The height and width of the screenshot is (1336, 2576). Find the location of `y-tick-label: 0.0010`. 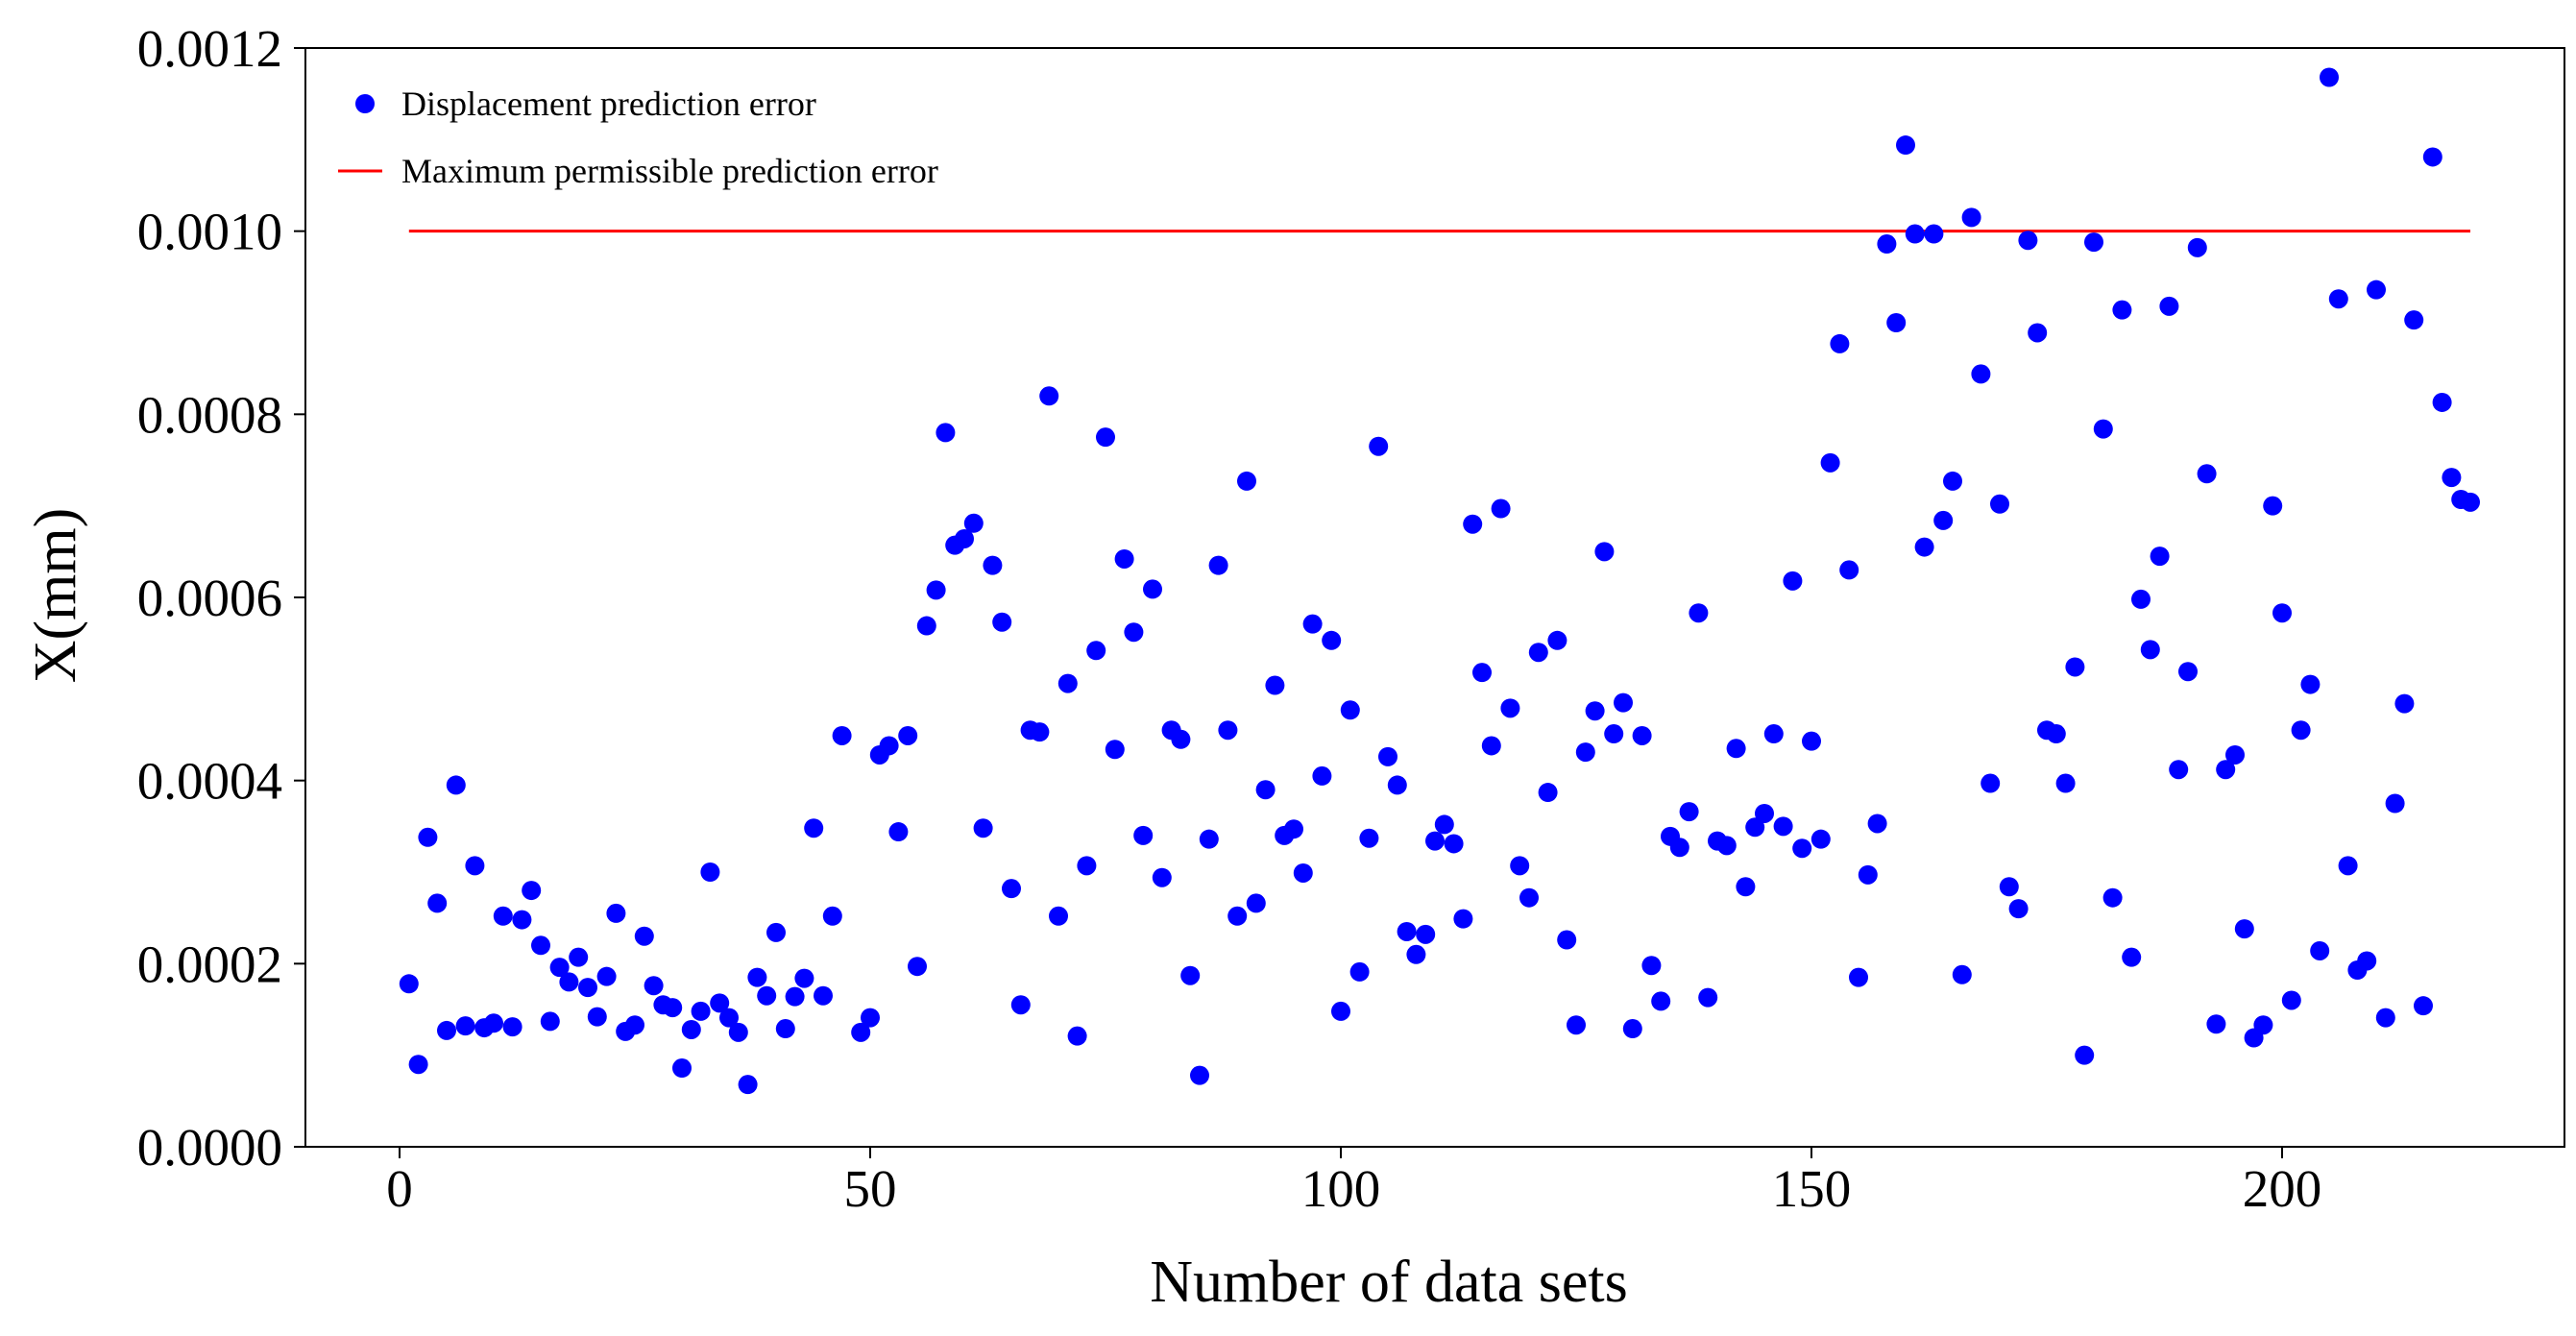

y-tick-label: 0.0010 is located at coordinates (210, 232).